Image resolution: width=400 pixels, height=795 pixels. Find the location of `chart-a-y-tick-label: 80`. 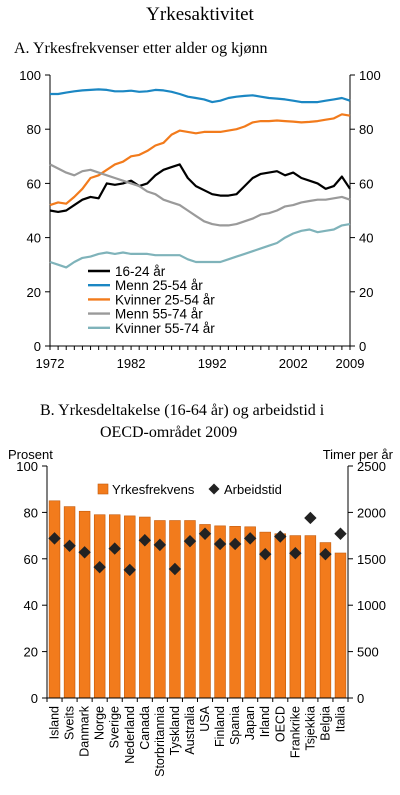

chart-a-y-tick-label: 80 is located at coordinates (34, 129).